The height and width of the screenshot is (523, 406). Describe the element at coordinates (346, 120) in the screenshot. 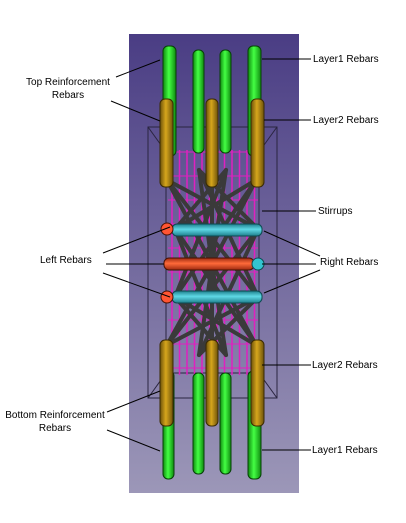

I see `layer2-rebars-top-label: Layer2 Rebars` at that location.